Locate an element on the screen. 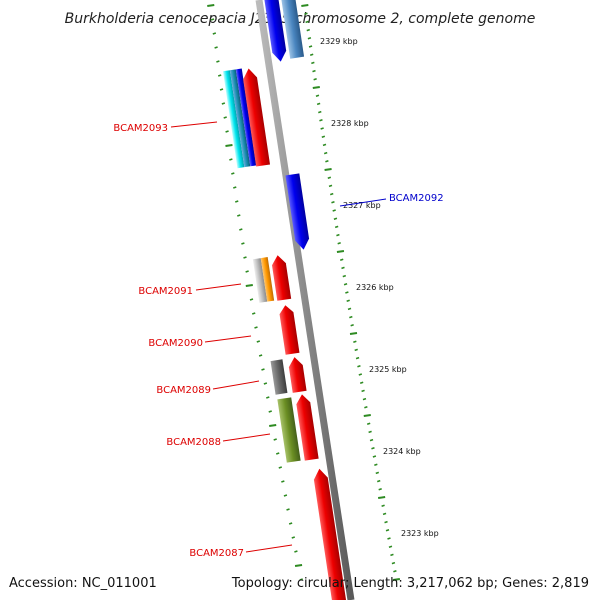 This screenshot has height=600, width=600. gene-red-bcam2093 is located at coordinates (256, 117).